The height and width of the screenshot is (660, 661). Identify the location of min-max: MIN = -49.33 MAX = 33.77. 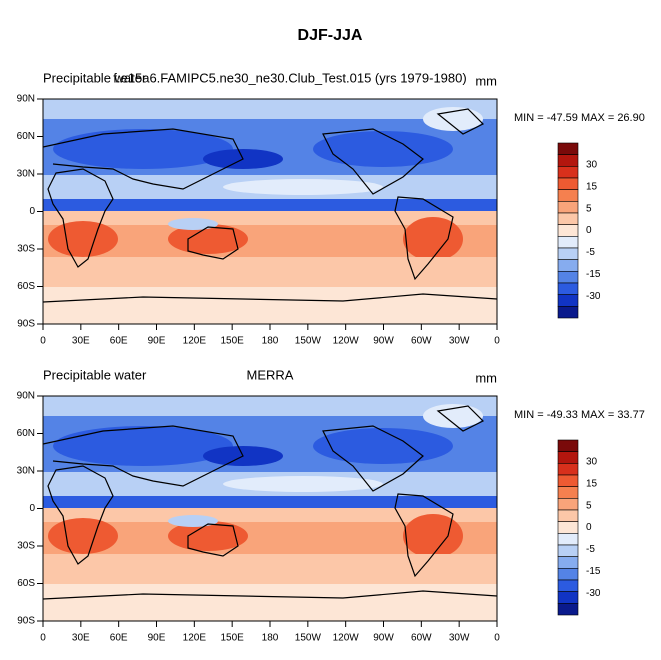
(579, 415).